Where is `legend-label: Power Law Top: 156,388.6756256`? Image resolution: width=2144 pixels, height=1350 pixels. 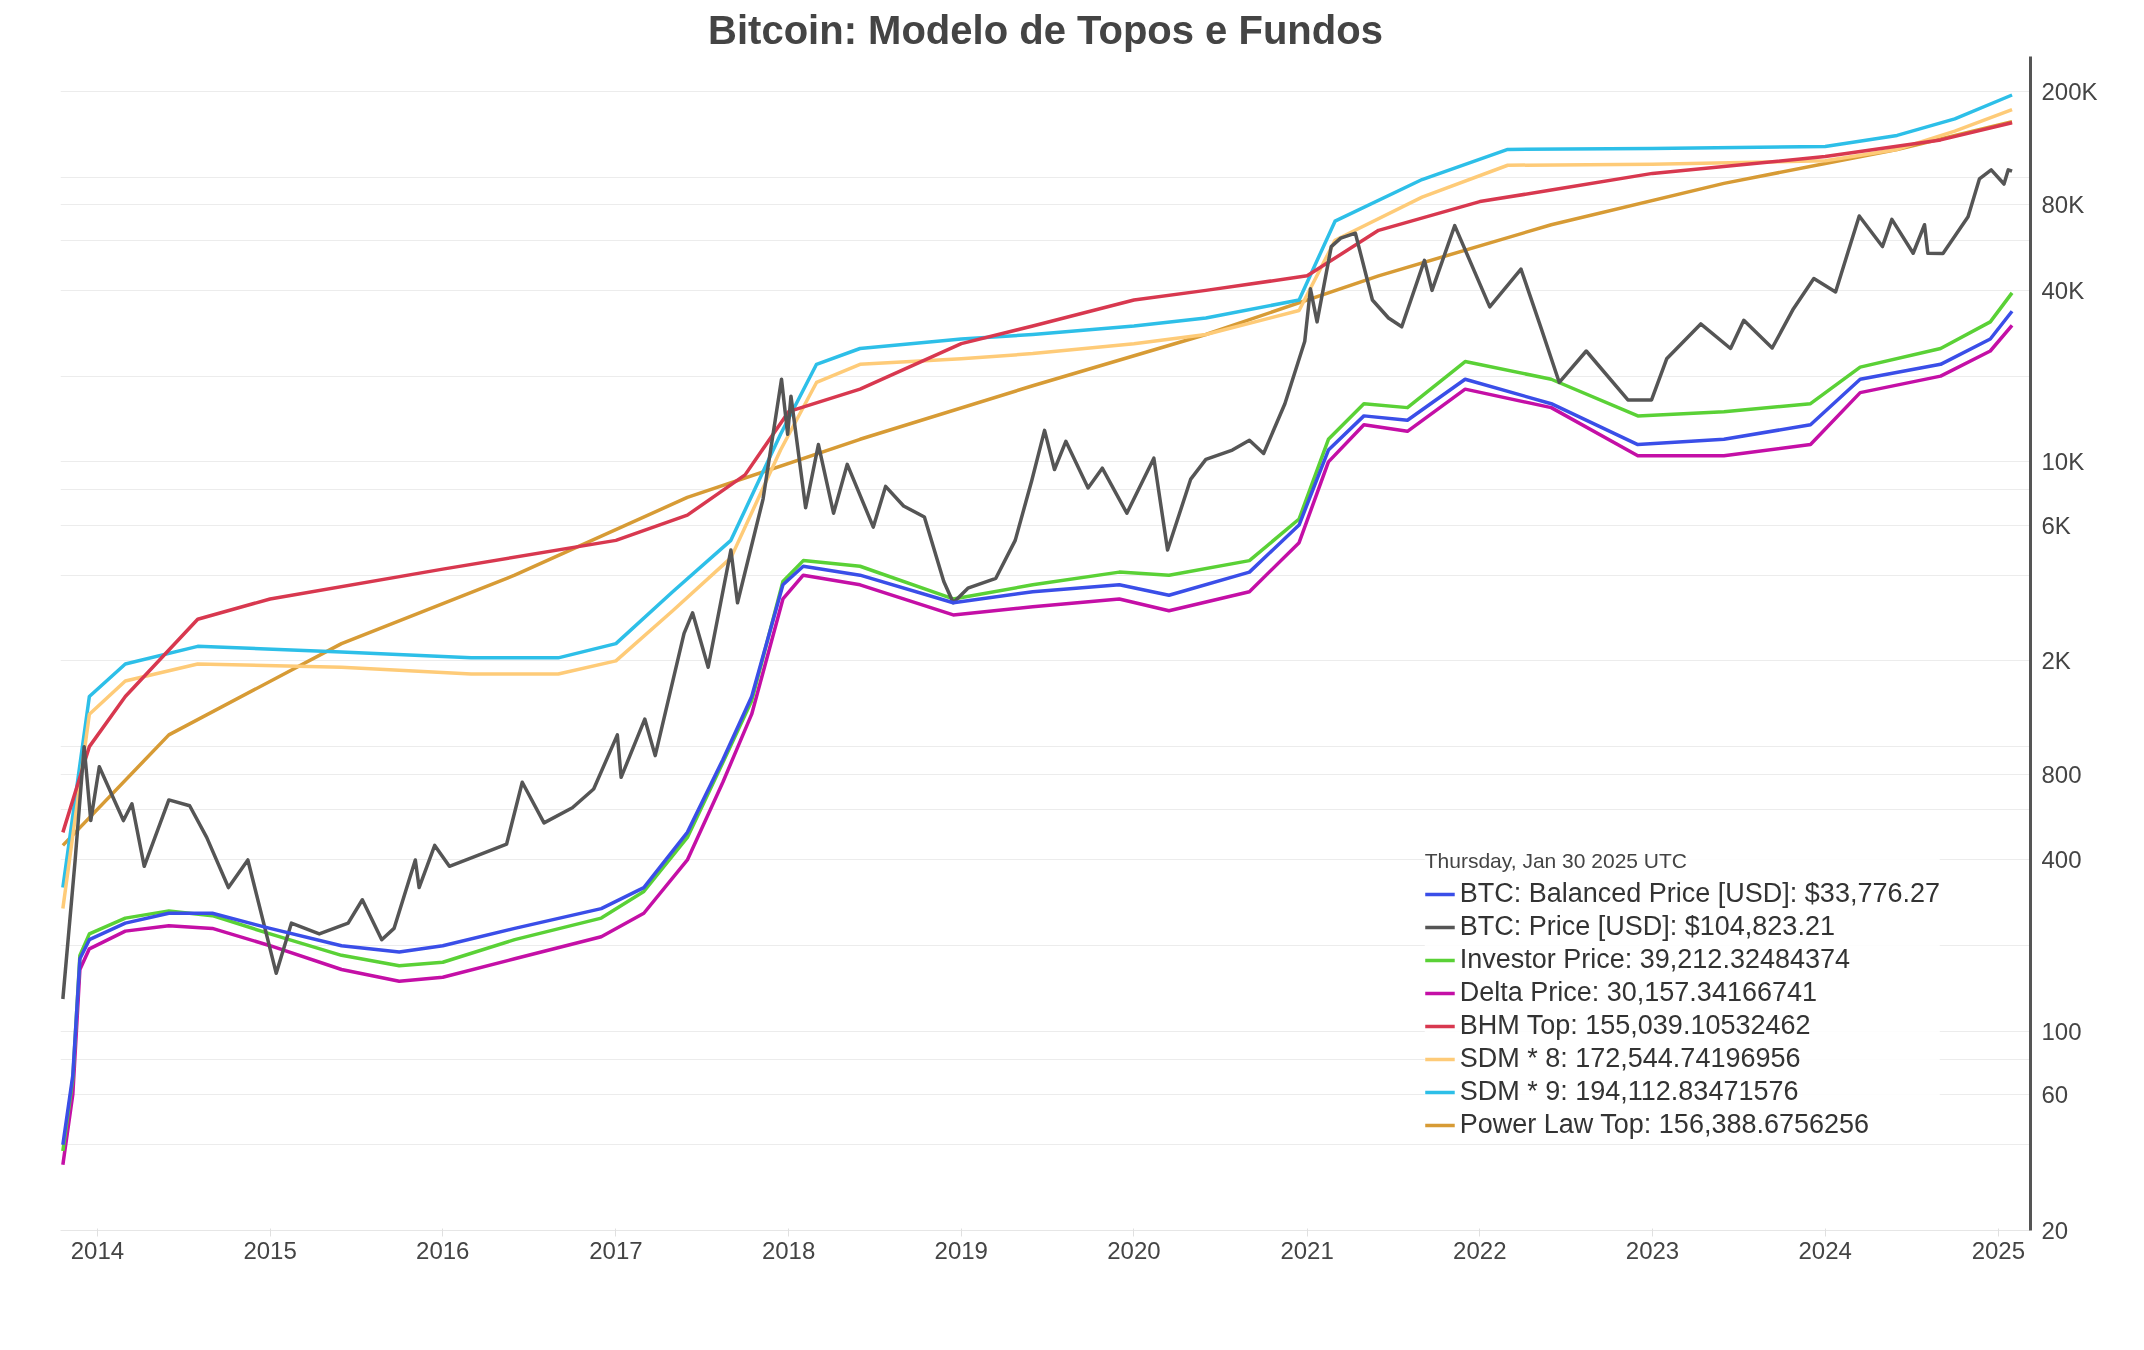
legend-label: Power Law Top: 156,388.6756256 is located at coordinates (1664, 1124).